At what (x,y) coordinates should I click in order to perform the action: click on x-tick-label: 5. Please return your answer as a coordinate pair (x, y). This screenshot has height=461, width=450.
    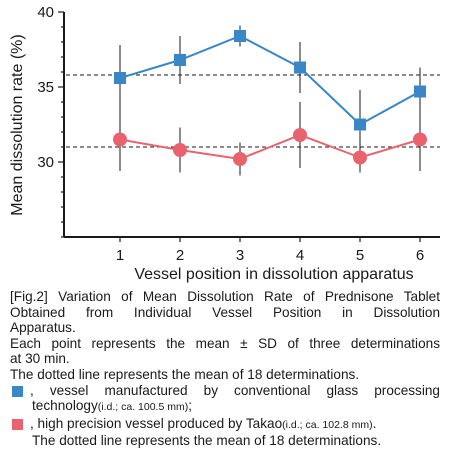
    Looking at the image, I should click on (360, 255).